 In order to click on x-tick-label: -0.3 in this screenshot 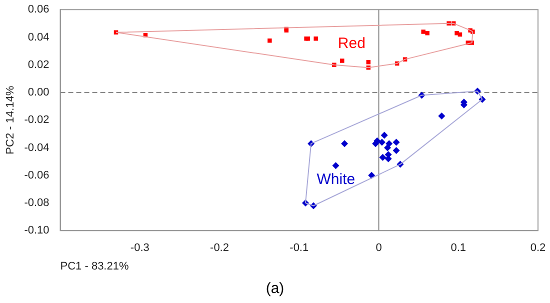, I will do `click(140, 248)`.